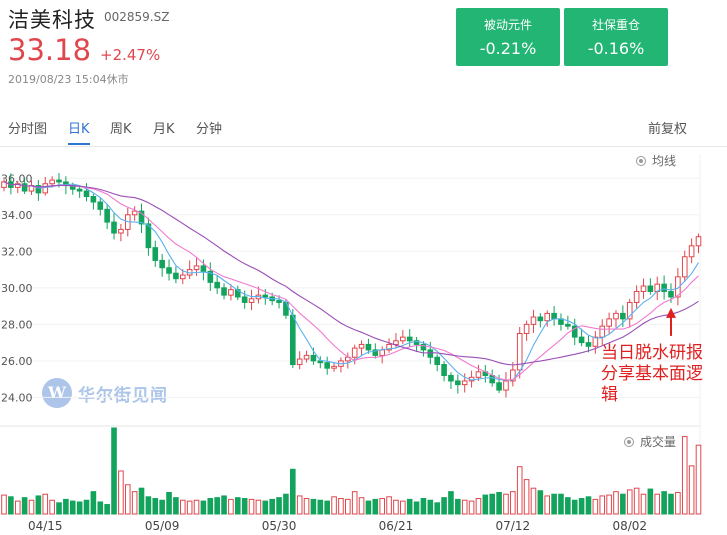  What do you see at coordinates (615, 25) in the screenshot?
I see `badge-label: 社保重仓` at bounding box center [615, 25].